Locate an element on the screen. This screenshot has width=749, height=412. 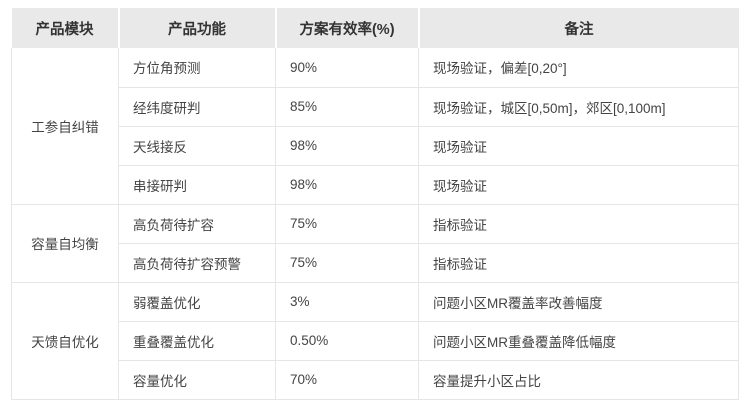
function-cell: 弱覆盖优化 is located at coordinates (197, 302).